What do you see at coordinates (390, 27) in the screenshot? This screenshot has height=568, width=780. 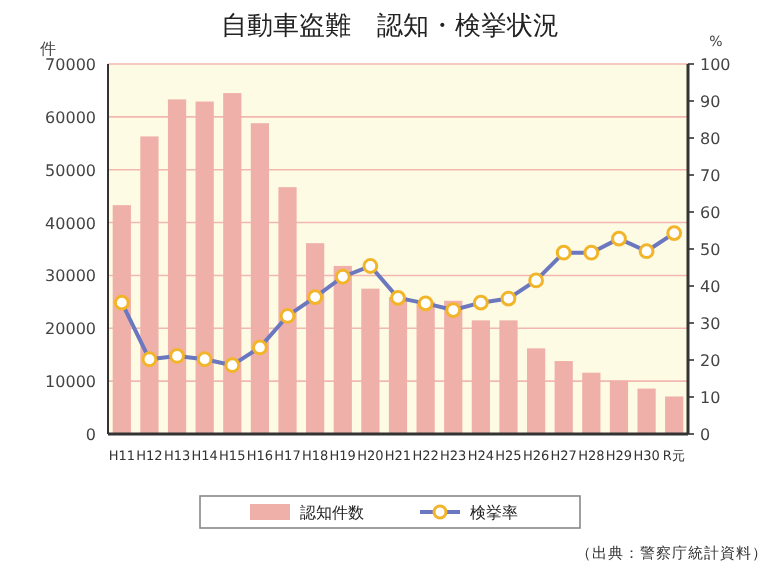 I see `chart-title: 自動車盗難 認知・検挙状況` at bounding box center [390, 27].